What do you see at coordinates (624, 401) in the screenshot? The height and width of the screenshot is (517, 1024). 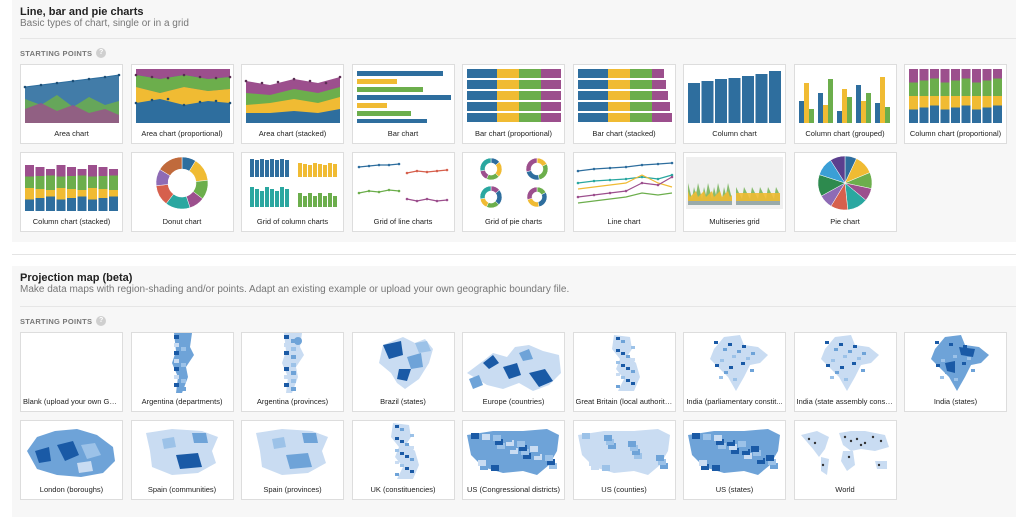 I see `tile-label: Great Britain (local authorities)` at bounding box center [624, 401].